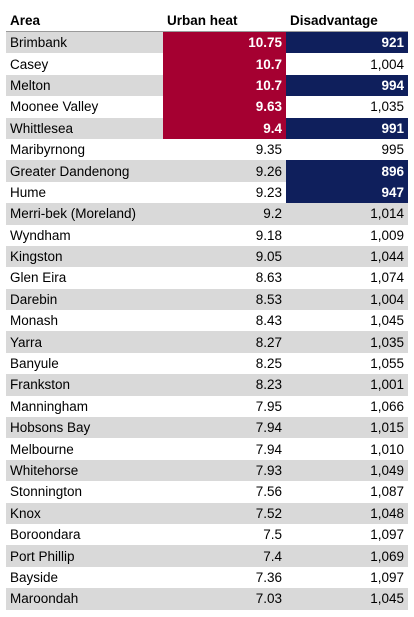 This screenshot has width=414, height=617. I want to click on table-row: Glen Eira 8.63 1,074, so click(207, 278).